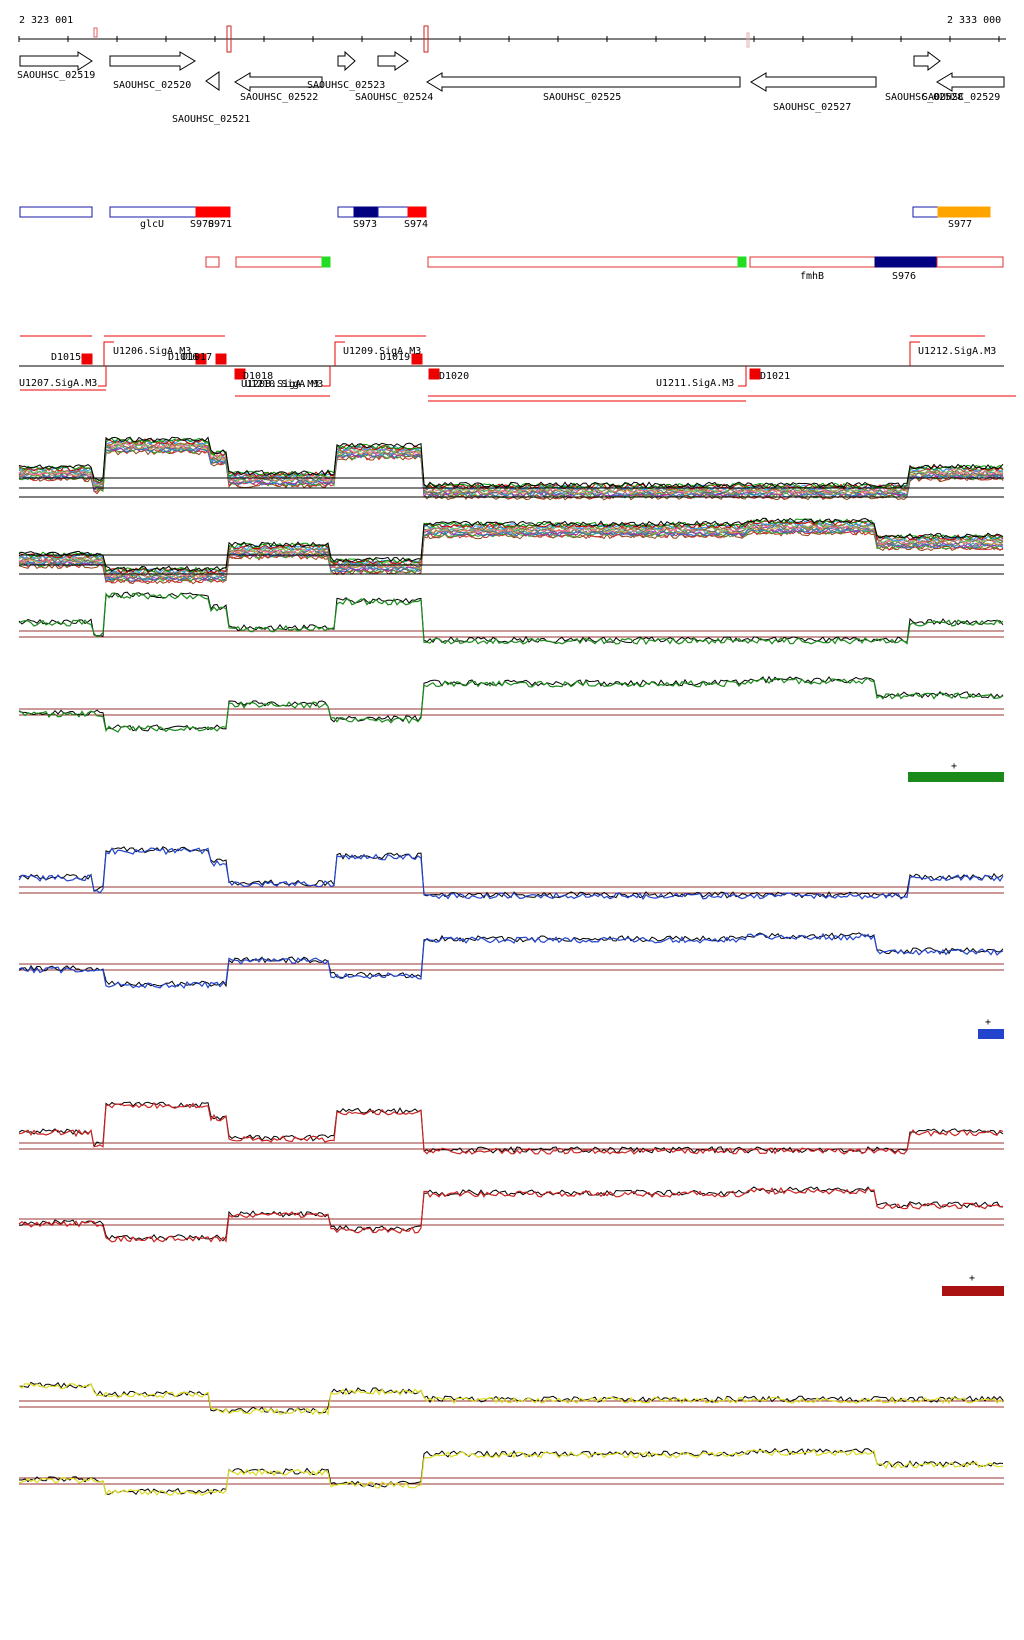 The width and height of the screenshot is (1024, 1640). Describe the element at coordinates (960, 224) in the screenshot. I see `feature-label: S977` at that location.